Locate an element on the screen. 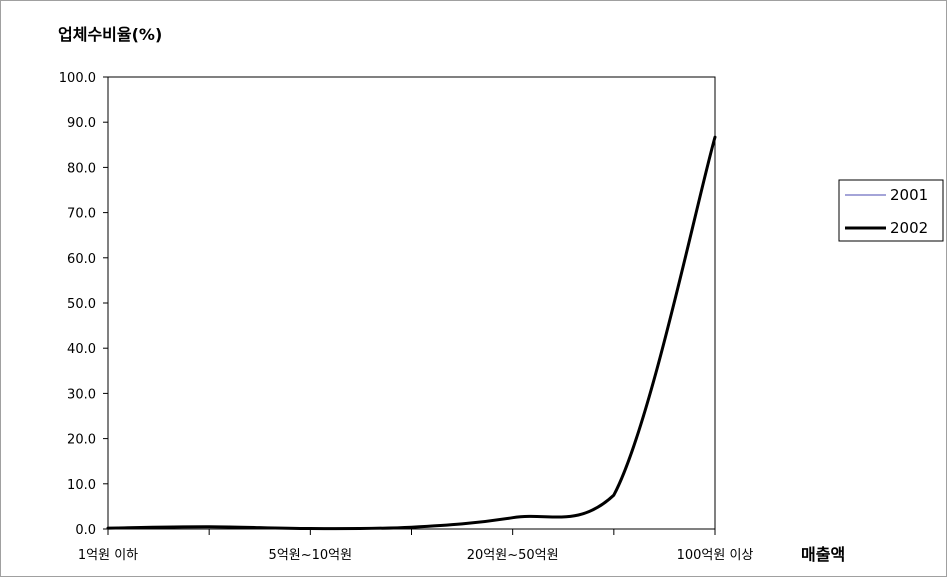 The width and height of the screenshot is (947, 577). x-tick-label: 1억원 이하 is located at coordinates (108, 555).